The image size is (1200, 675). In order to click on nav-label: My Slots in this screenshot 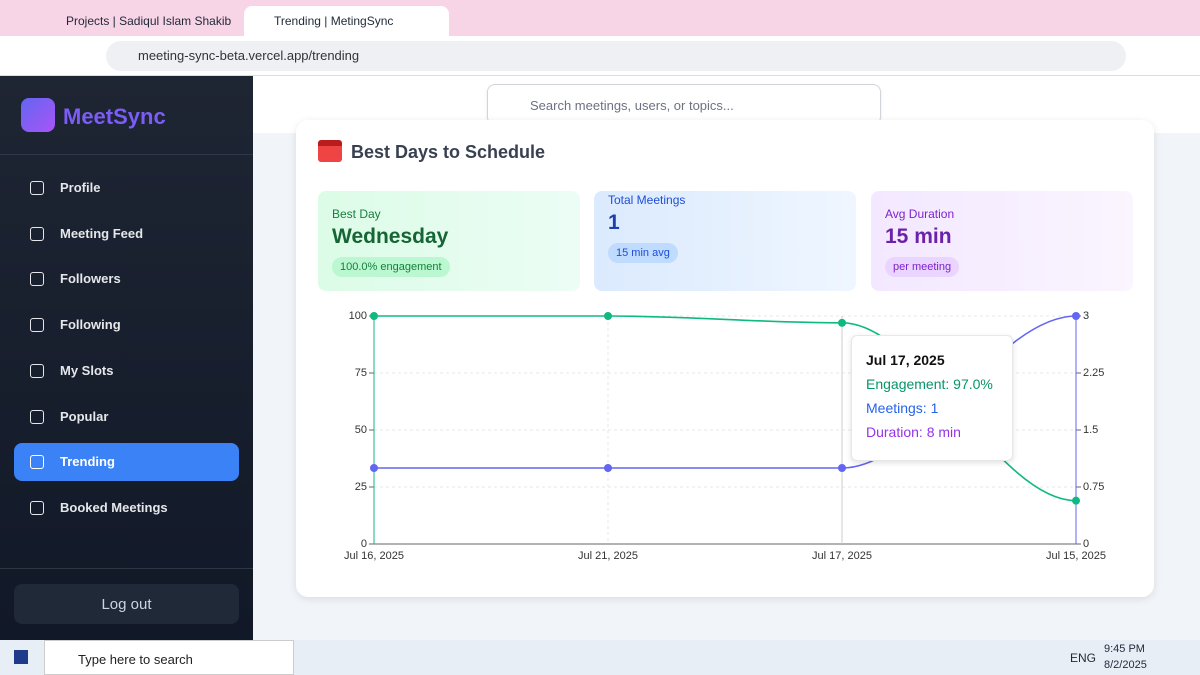, I will do `click(87, 370)`.